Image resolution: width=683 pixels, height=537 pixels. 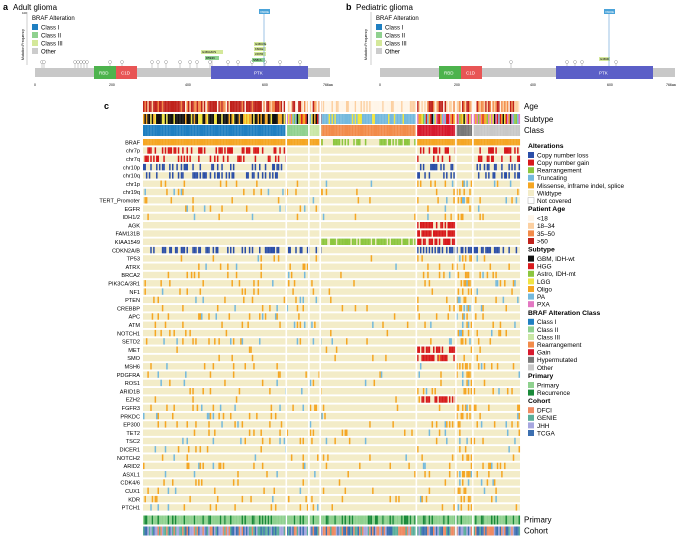 What do you see at coordinates (349, 7) in the screenshot?
I see `panel-b-letter: b` at bounding box center [349, 7].